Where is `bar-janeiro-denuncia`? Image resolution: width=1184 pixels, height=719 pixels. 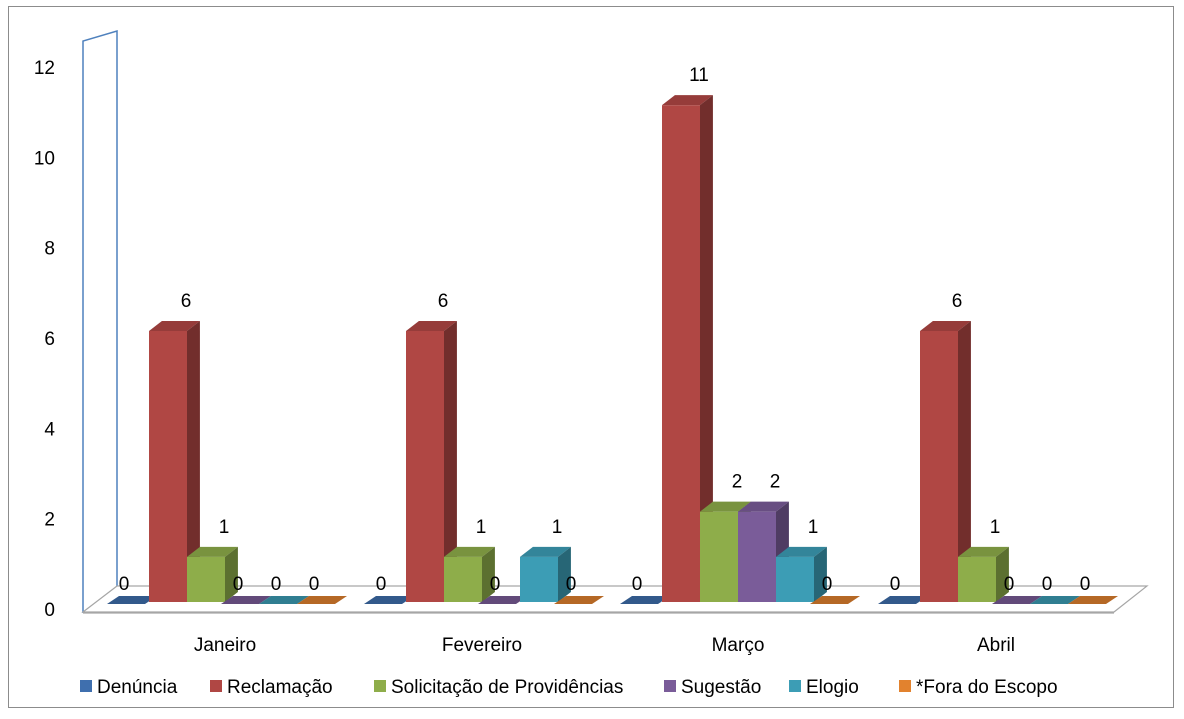
bar-janeiro-denuncia is located at coordinates (132, 600).